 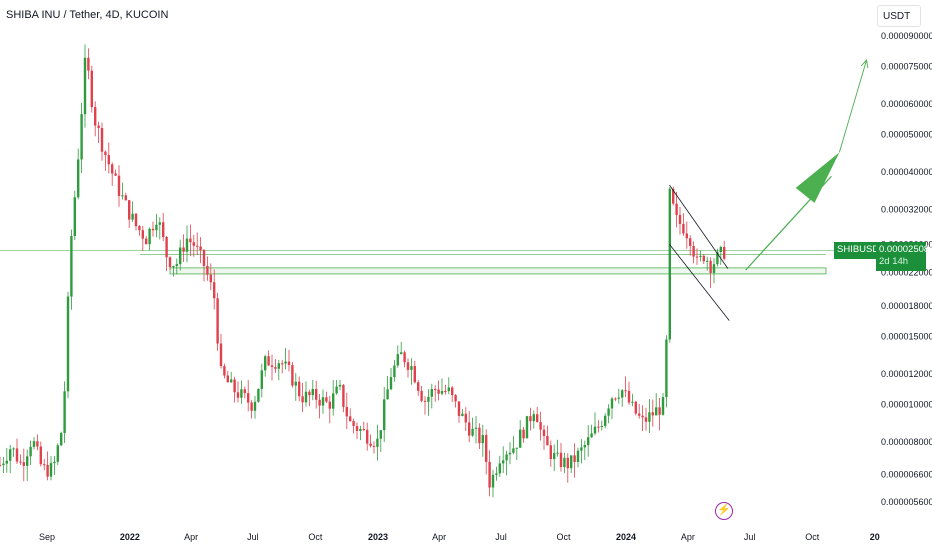 What do you see at coordinates (817, 177) in the screenshot?
I see `target-arrow-head` at bounding box center [817, 177].